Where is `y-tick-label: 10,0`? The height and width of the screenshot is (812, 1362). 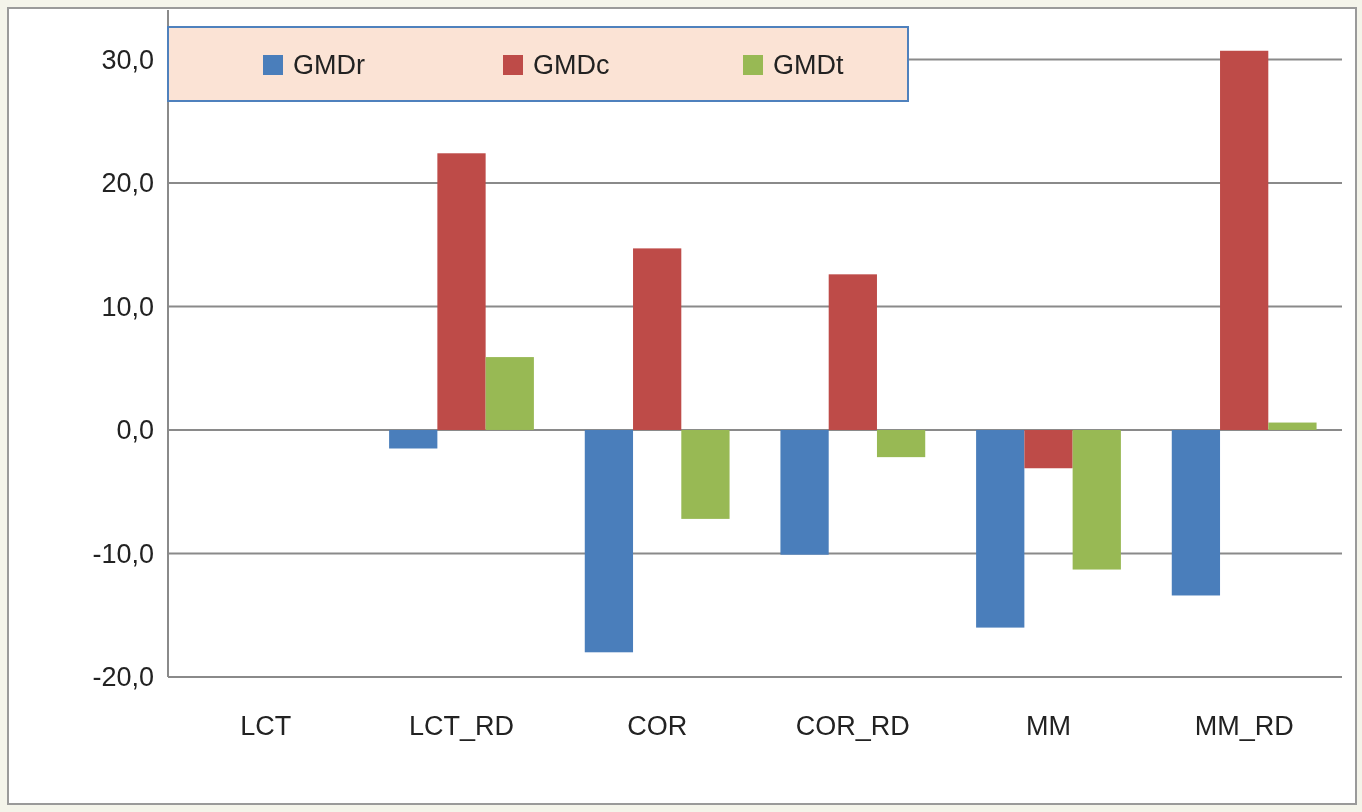 y-tick-label: 10,0 is located at coordinates (127, 306).